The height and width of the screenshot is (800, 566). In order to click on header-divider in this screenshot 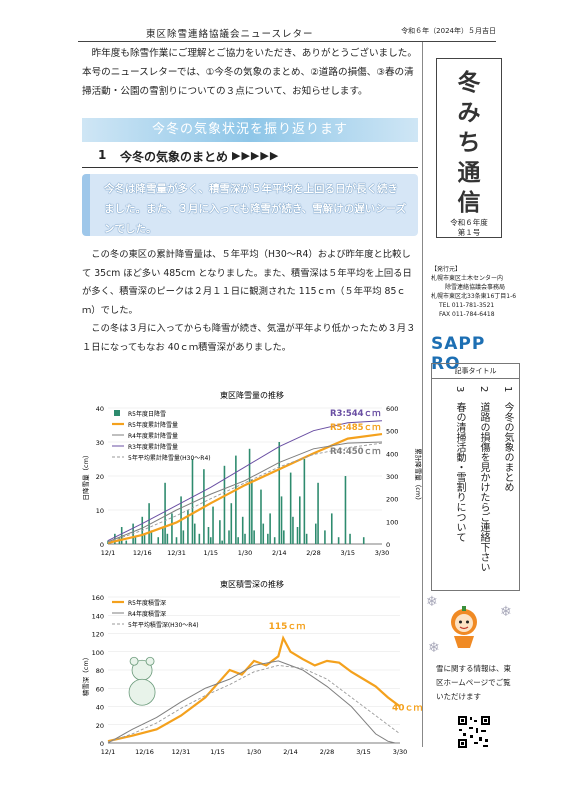, I will do `click(287, 41)`.